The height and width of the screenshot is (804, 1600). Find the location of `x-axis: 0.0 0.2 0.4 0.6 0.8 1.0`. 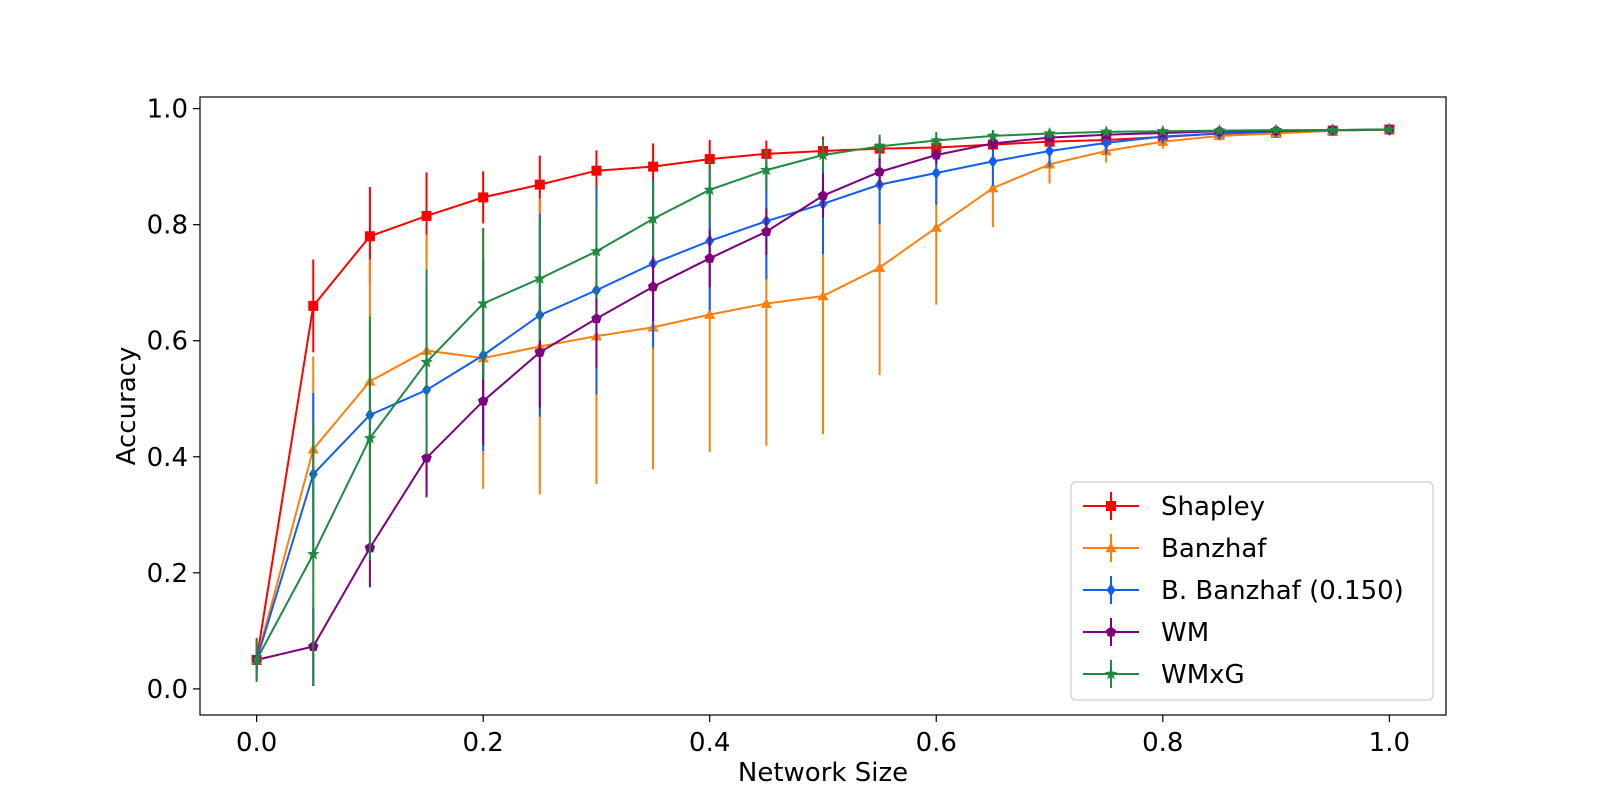

x-axis: 0.0 0.2 0.4 0.6 0.8 1.0 is located at coordinates (823, 736).